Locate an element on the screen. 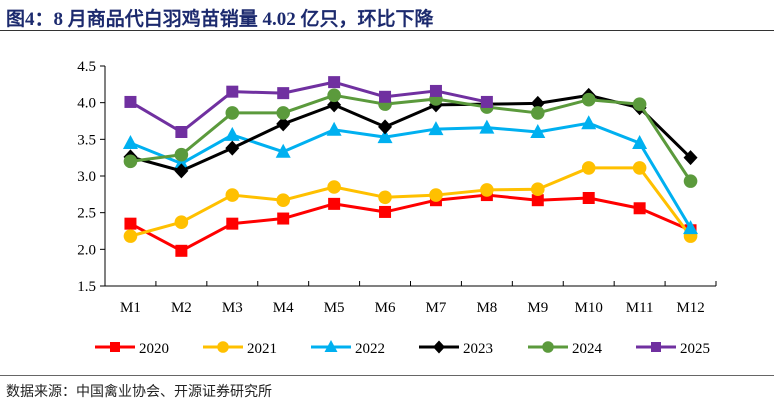 Image resolution: width=774 pixels, height=406 pixels. series-line-2021 is located at coordinates (411, 202).